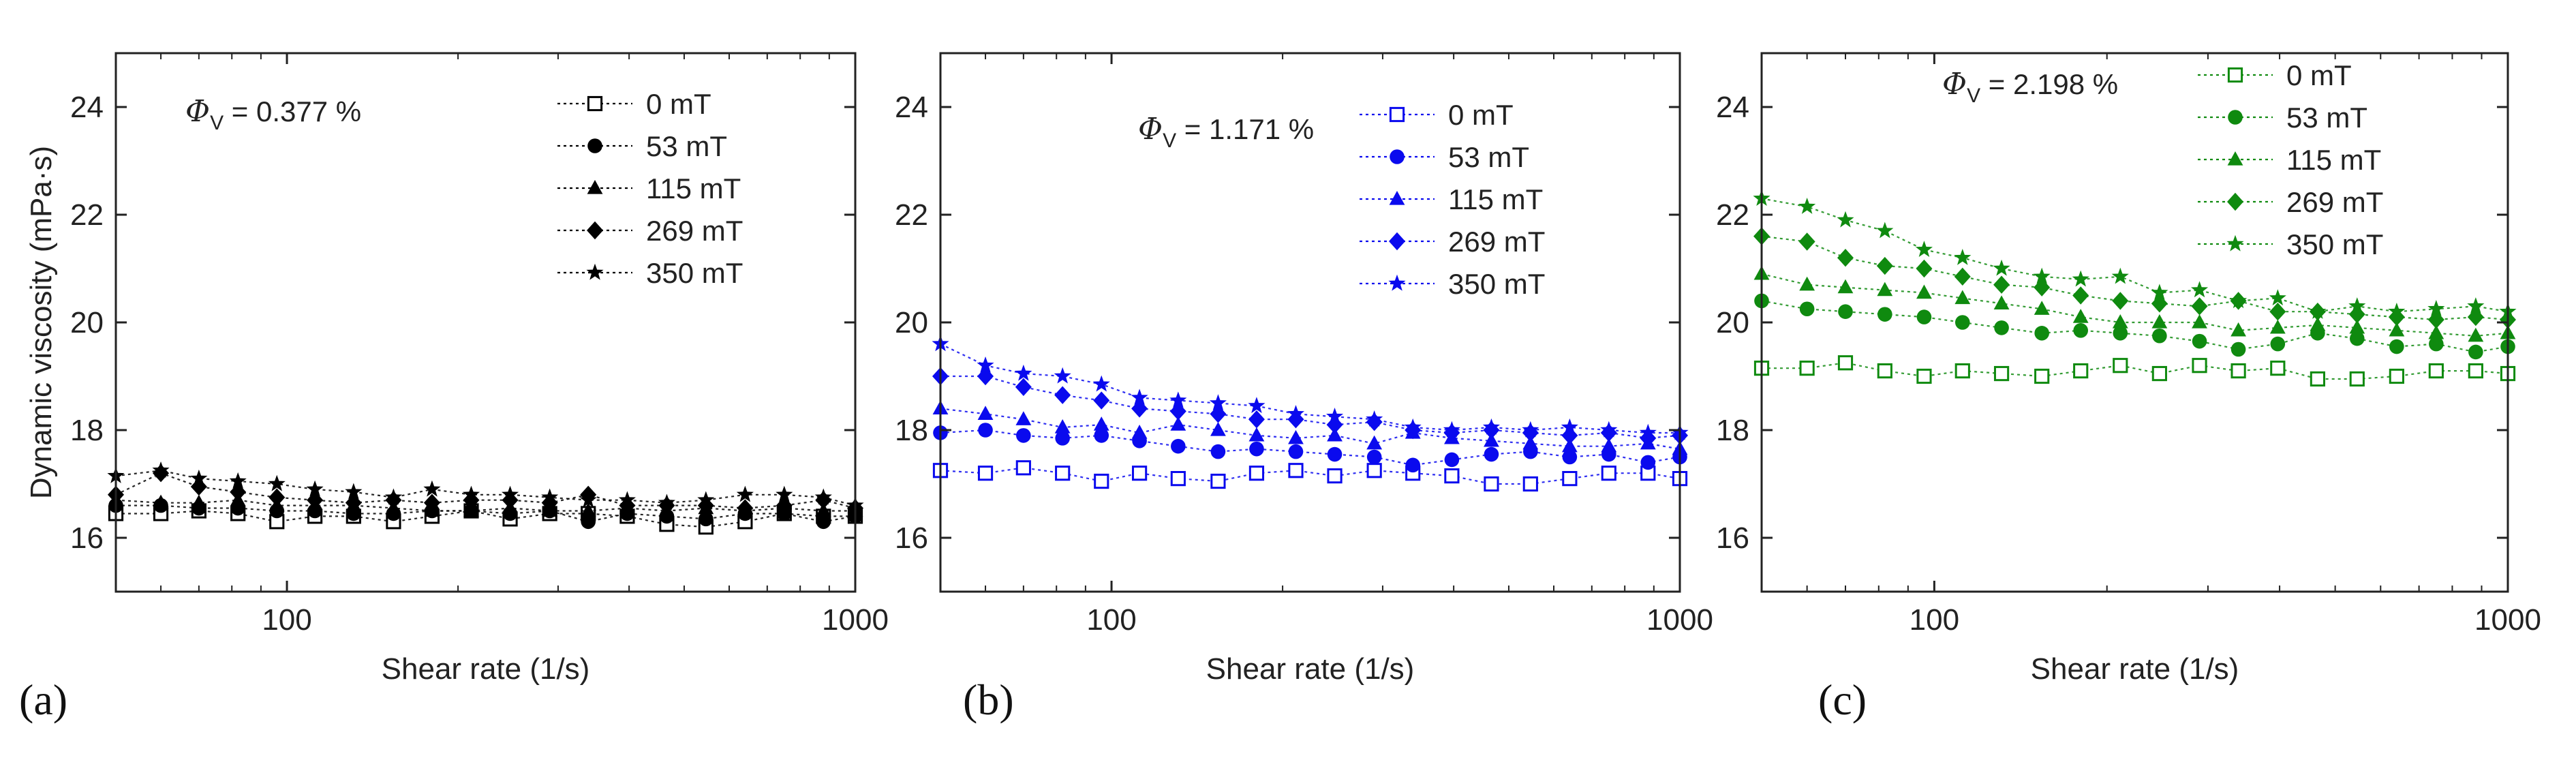 This screenshot has height=760, width=2576. What do you see at coordinates (286, 620) in the screenshot?
I see `x-tick-label: 100` at bounding box center [286, 620].